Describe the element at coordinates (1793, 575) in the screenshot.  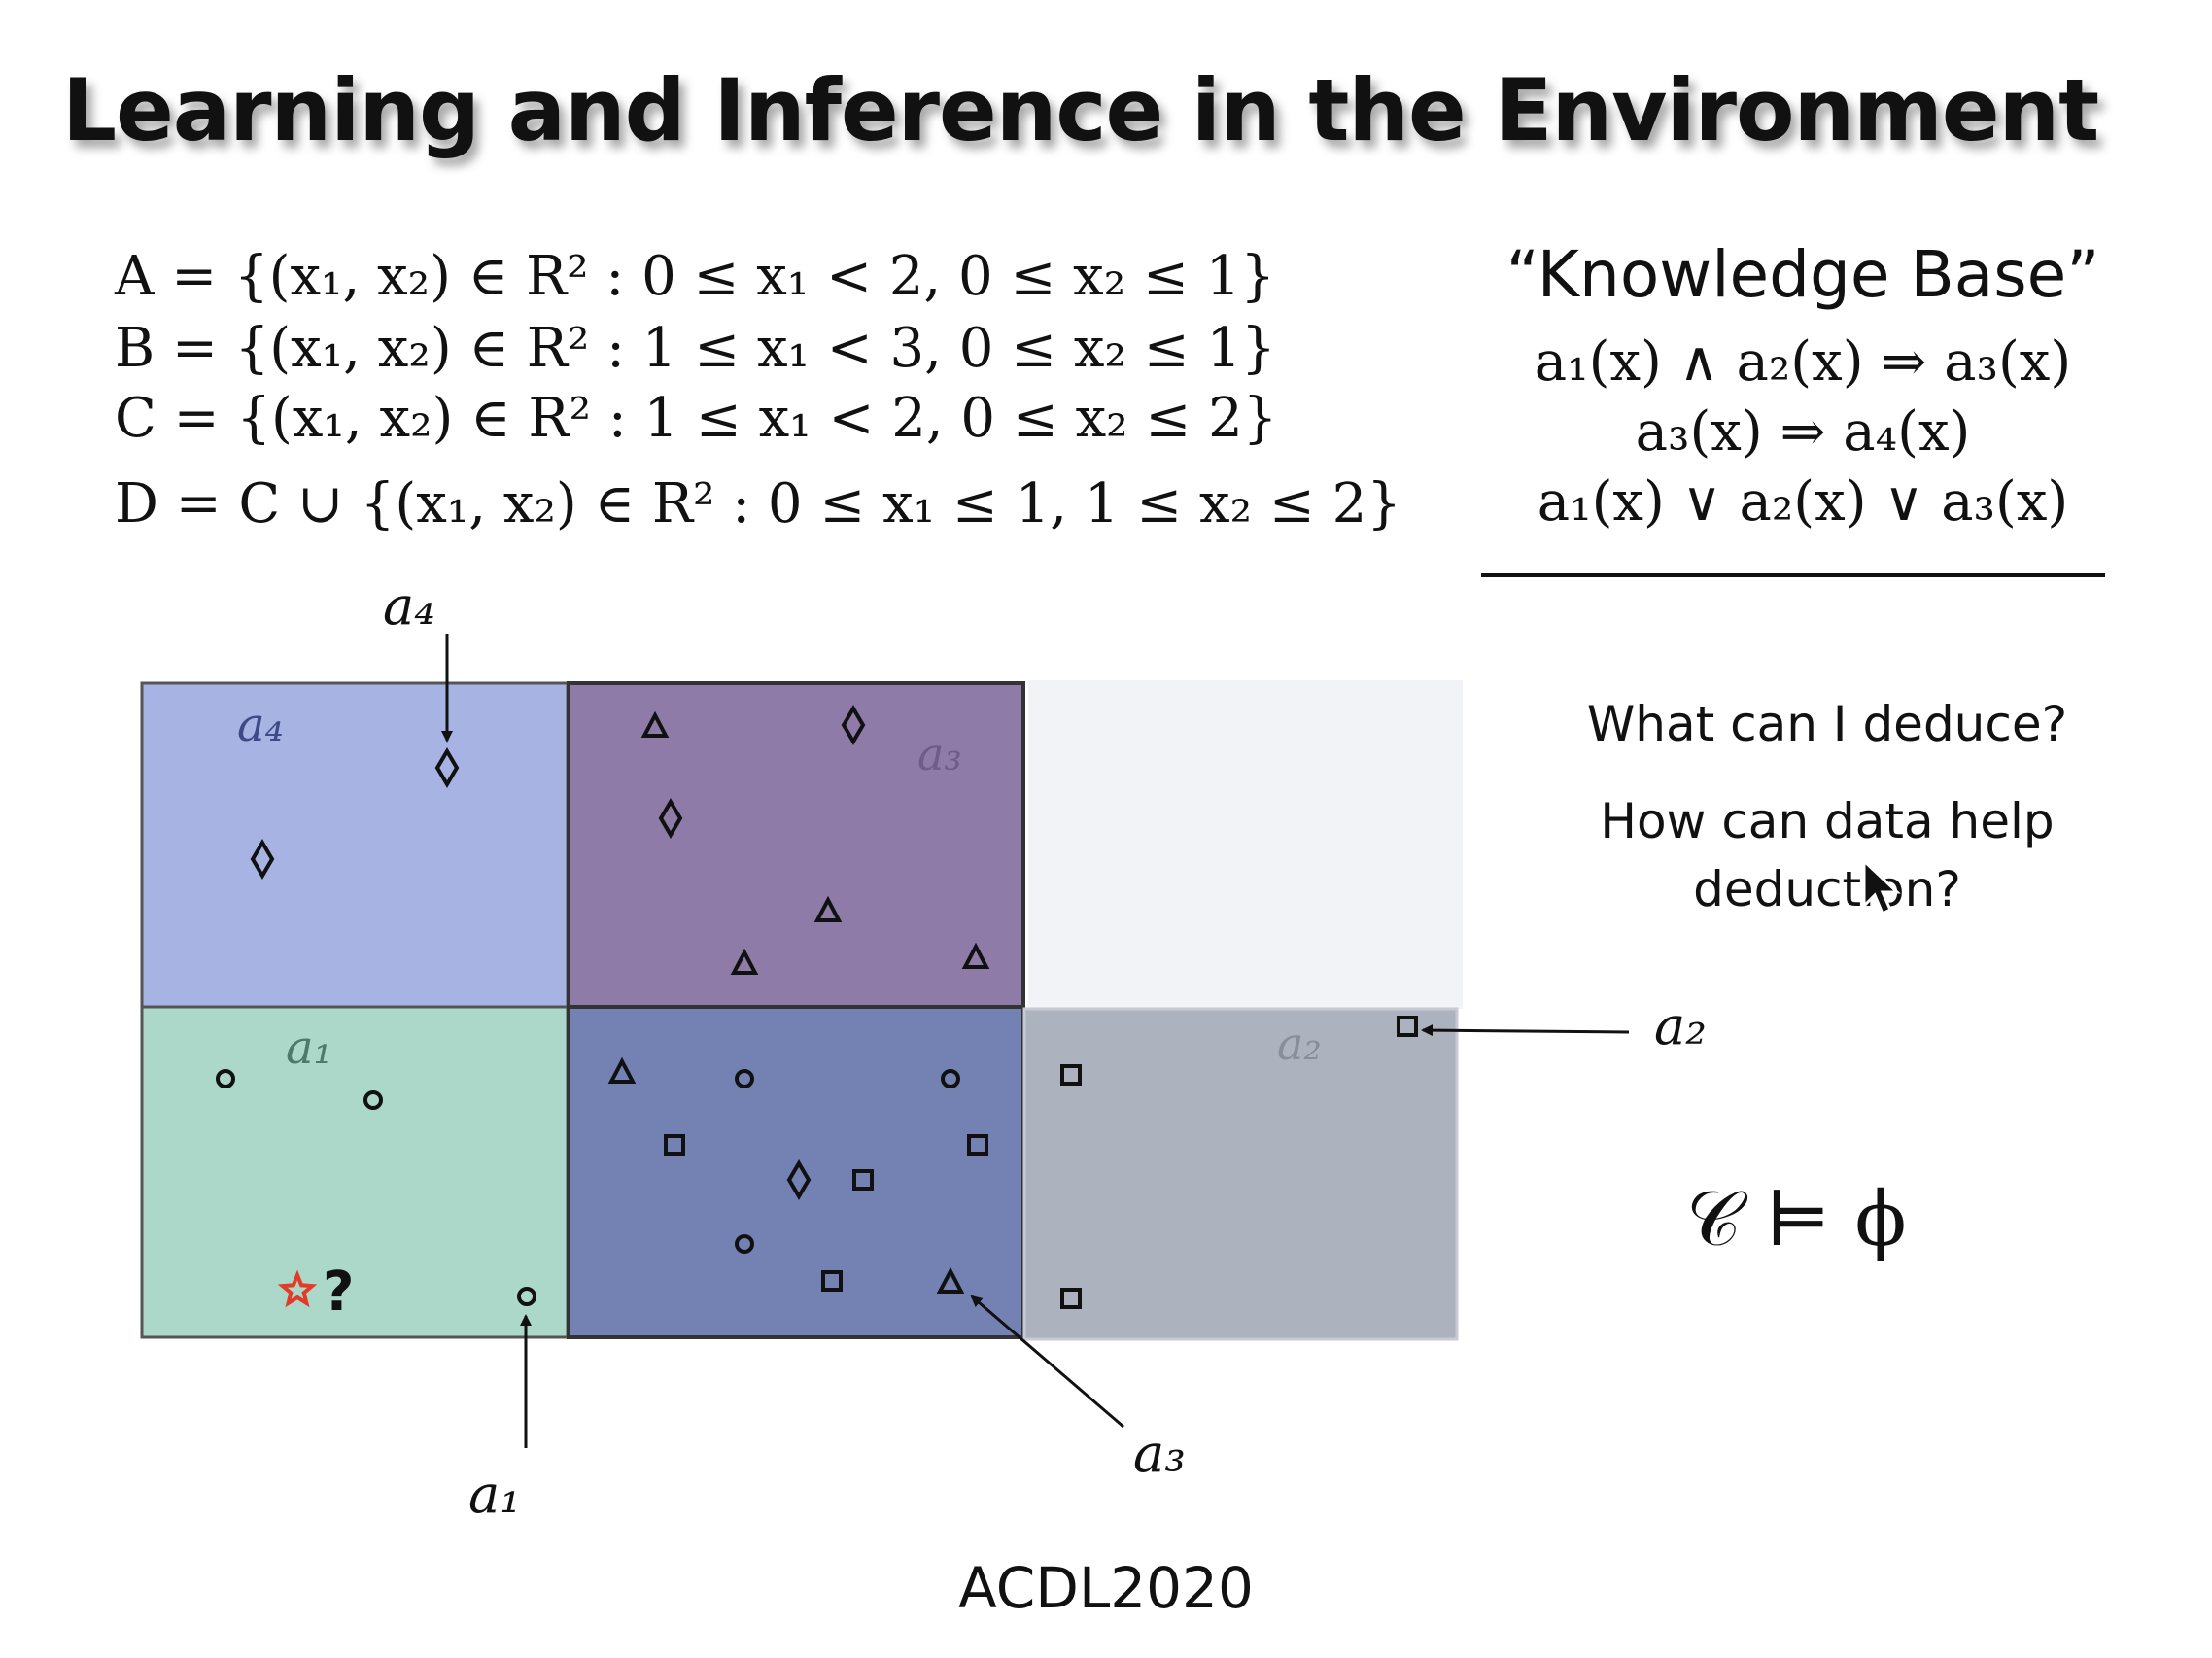
I see `kb-divider` at that location.